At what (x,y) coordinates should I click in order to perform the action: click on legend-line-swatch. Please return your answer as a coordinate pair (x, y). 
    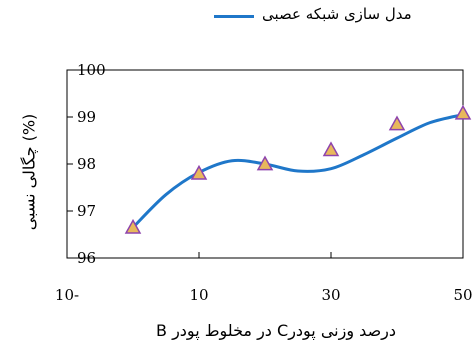
    Looking at the image, I should click on (234, 16).